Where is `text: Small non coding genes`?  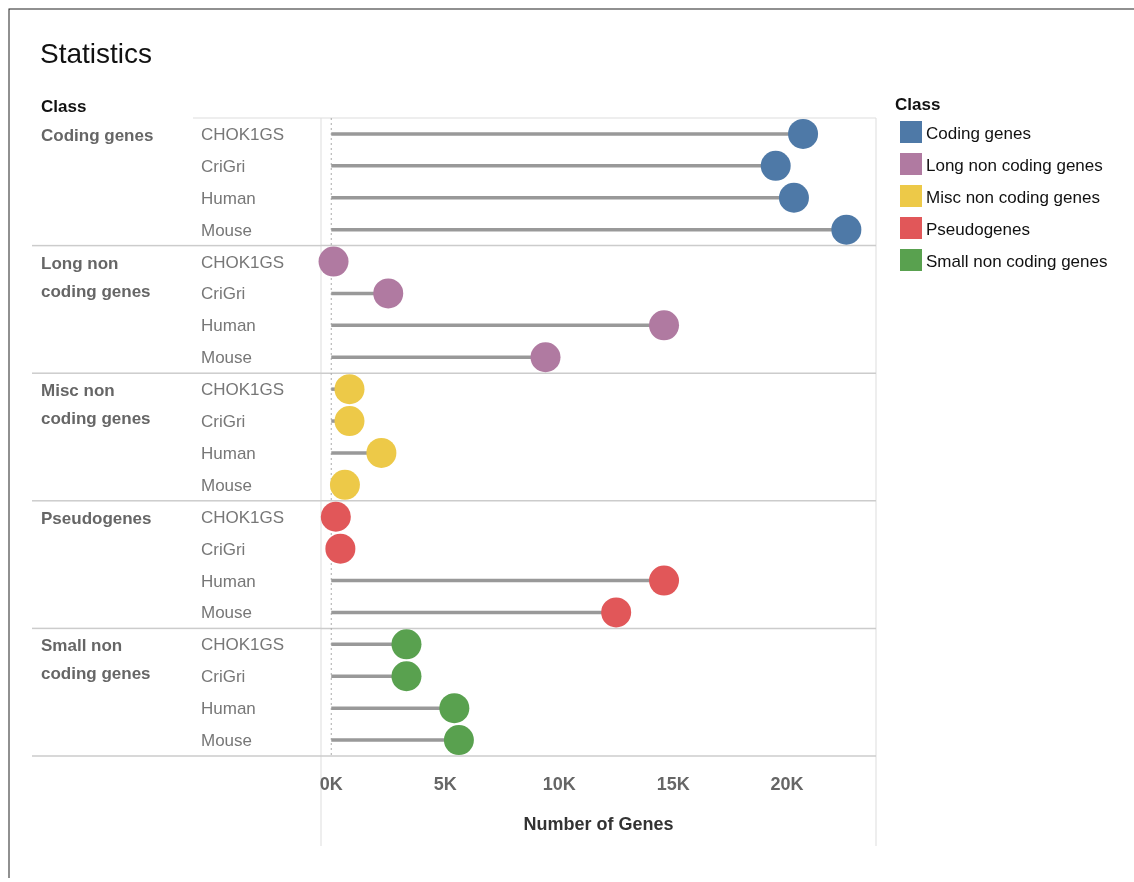
text: Small non coding genes is located at coordinates (96, 660).